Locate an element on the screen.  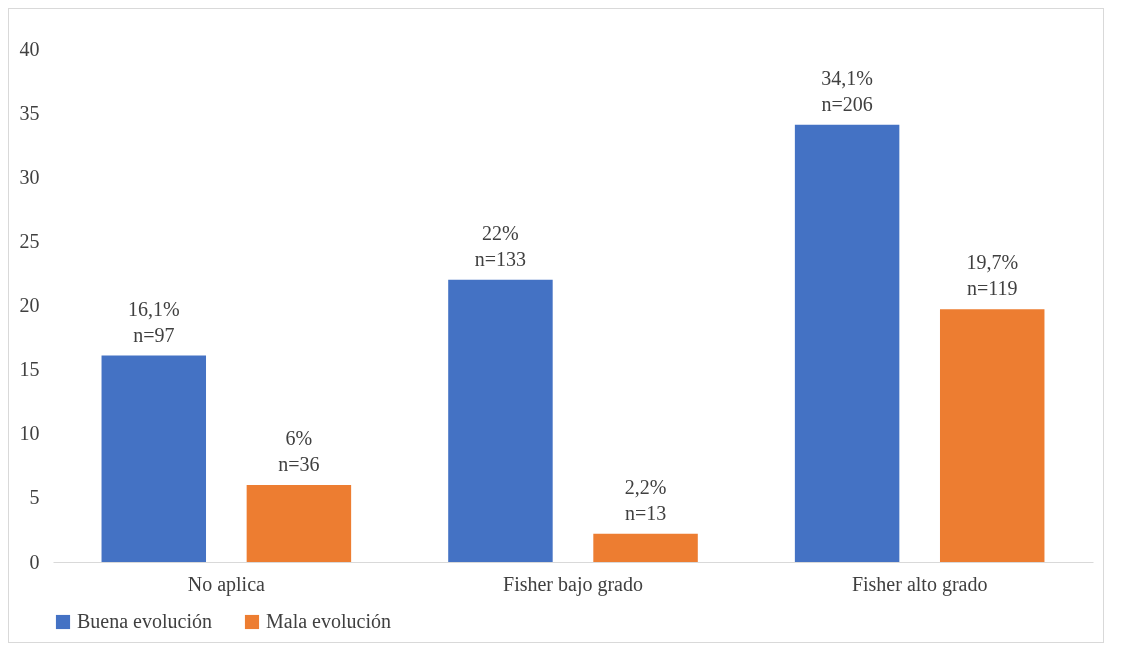
y-tick-label: 40 is located at coordinates (29, 48).